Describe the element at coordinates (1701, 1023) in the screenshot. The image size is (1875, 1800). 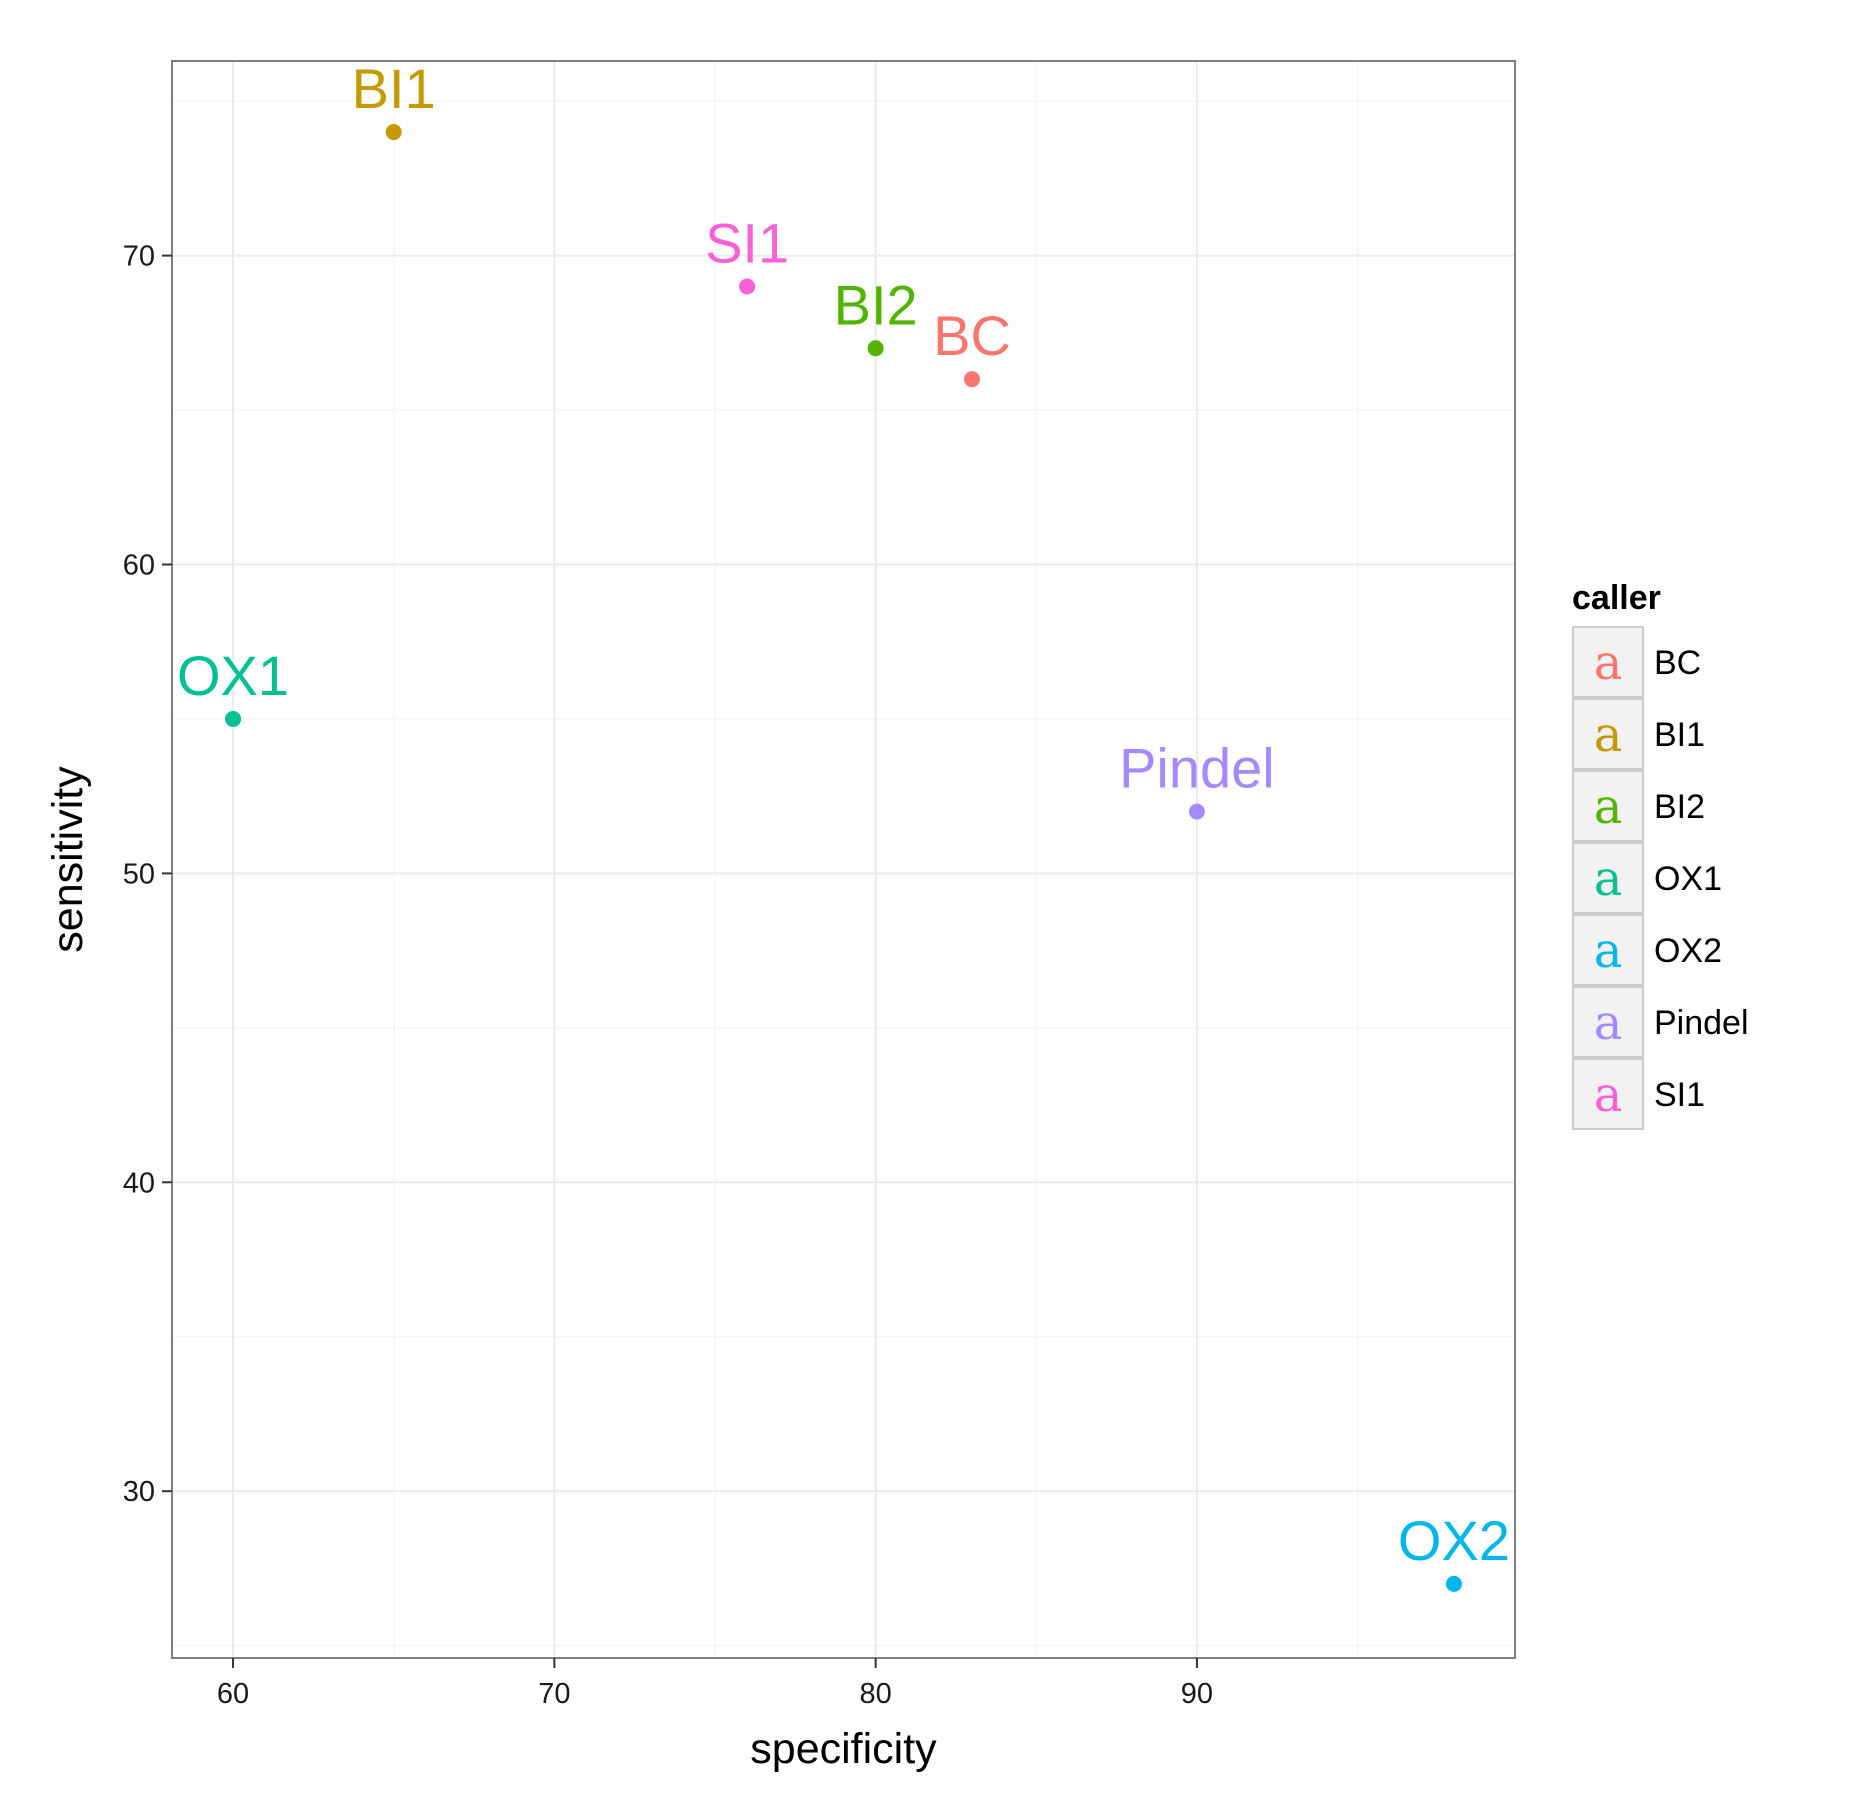
I see `legend-label: Pindel` at that location.